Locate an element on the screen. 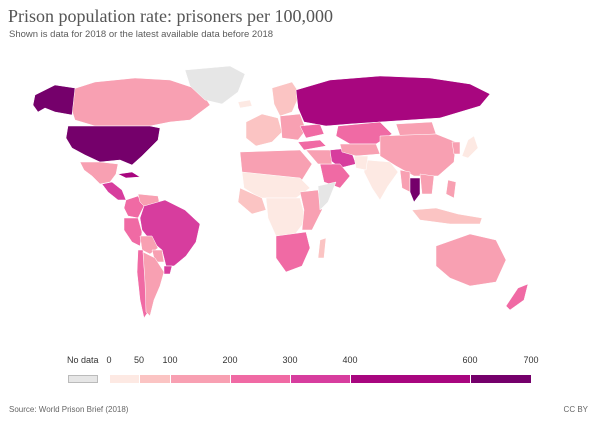 The height and width of the screenshot is (424, 600). region-turkey is located at coordinates (312, 145).